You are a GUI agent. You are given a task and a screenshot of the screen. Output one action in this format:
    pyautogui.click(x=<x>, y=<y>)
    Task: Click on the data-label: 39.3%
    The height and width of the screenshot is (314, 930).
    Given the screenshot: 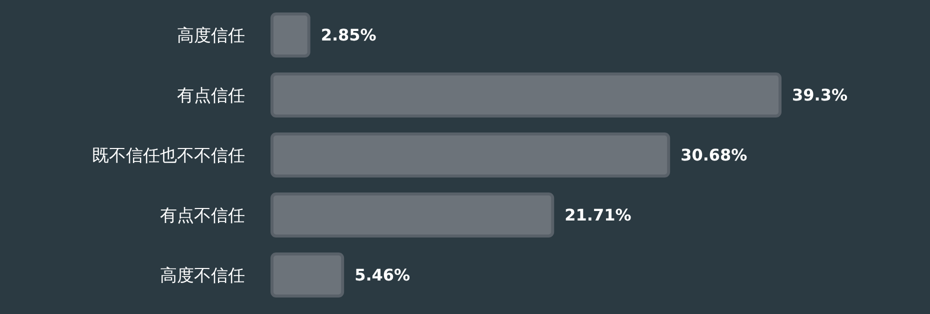 What is the action you would take?
    pyautogui.click(x=820, y=95)
    